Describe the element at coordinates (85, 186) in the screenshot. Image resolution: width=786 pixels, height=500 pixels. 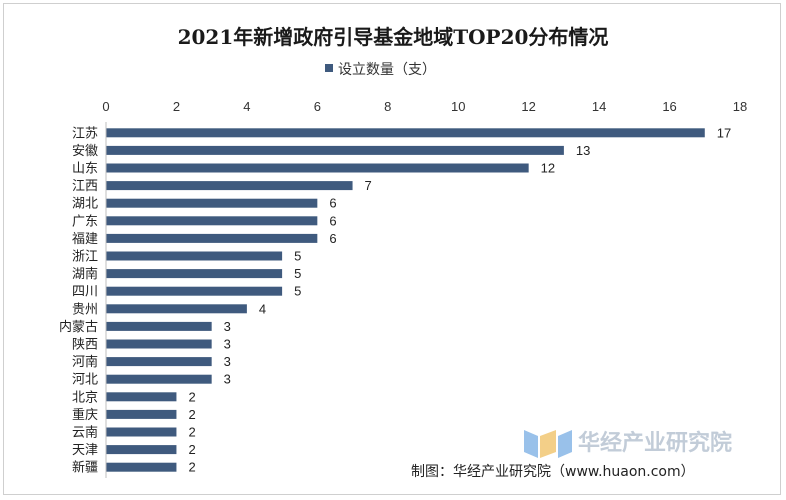
I see `category-label: 江西` at that location.